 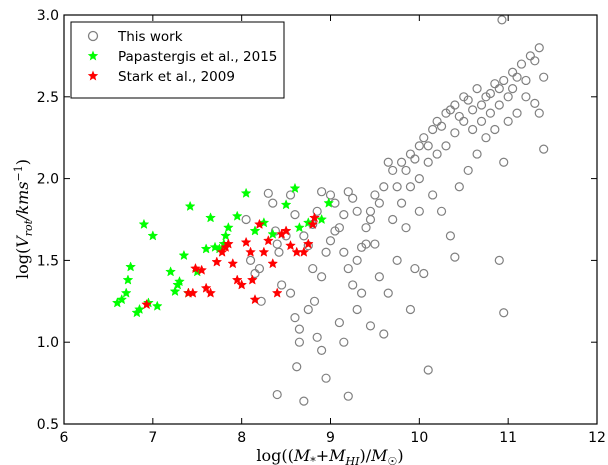 What do you see at coordinates (48, 261) in the screenshot?
I see `y-tick-label: 1.5` at bounding box center [48, 261].